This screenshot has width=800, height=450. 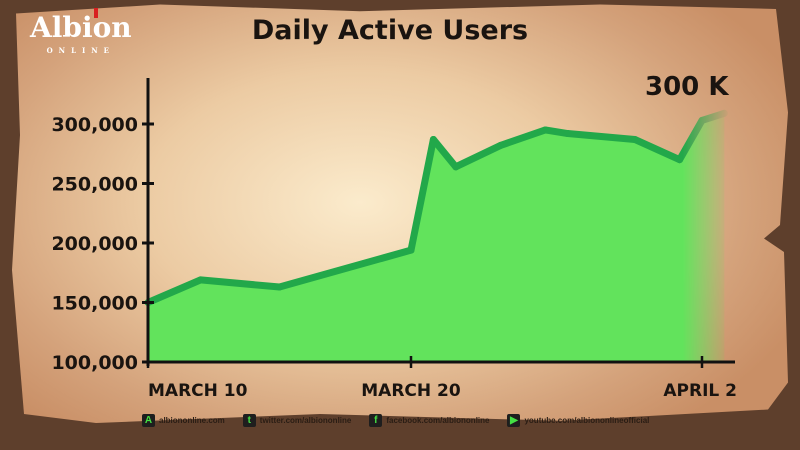 I want to click on y-tick-label: 300,000, so click(x=94, y=125).